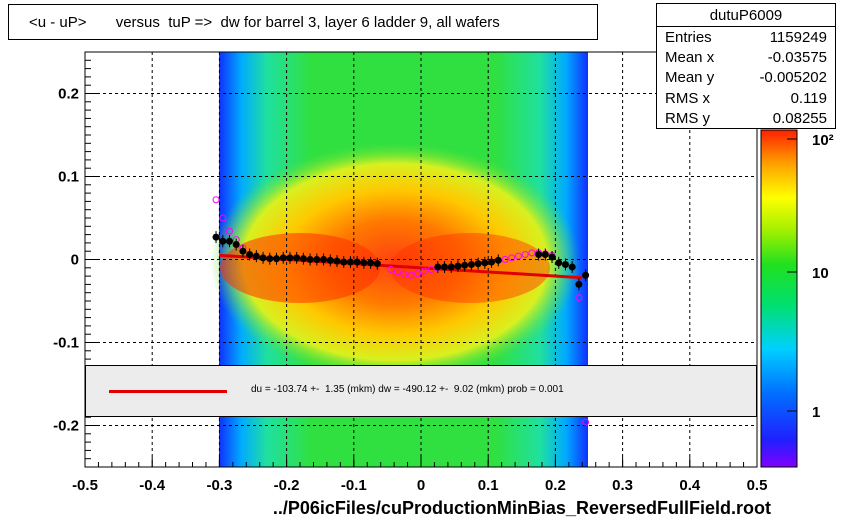 This screenshot has width=843, height=522. Describe the element at coordinates (798, 37) in the screenshot. I see `stats-value-entries: 1159249` at that location.